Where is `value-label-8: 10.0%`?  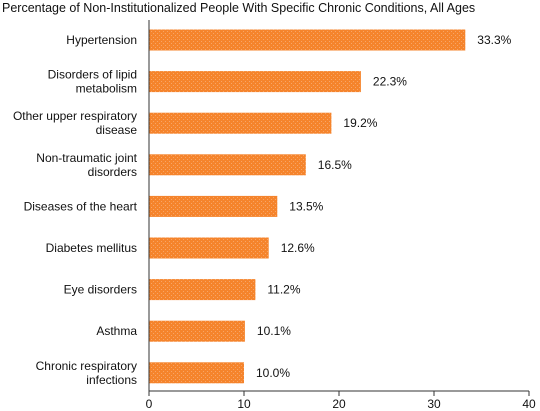 value-label-8: 10.0% is located at coordinates (273, 373).